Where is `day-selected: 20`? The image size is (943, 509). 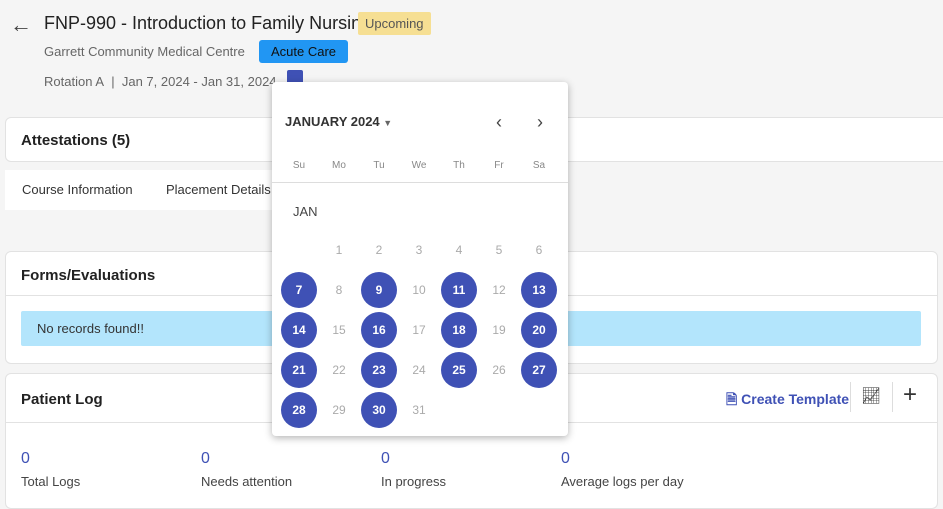 day-selected: 20 is located at coordinates (539, 330).